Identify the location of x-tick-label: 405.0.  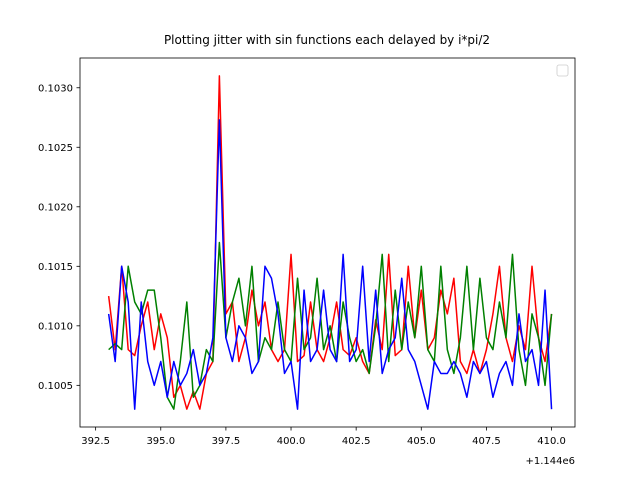
(421, 441).